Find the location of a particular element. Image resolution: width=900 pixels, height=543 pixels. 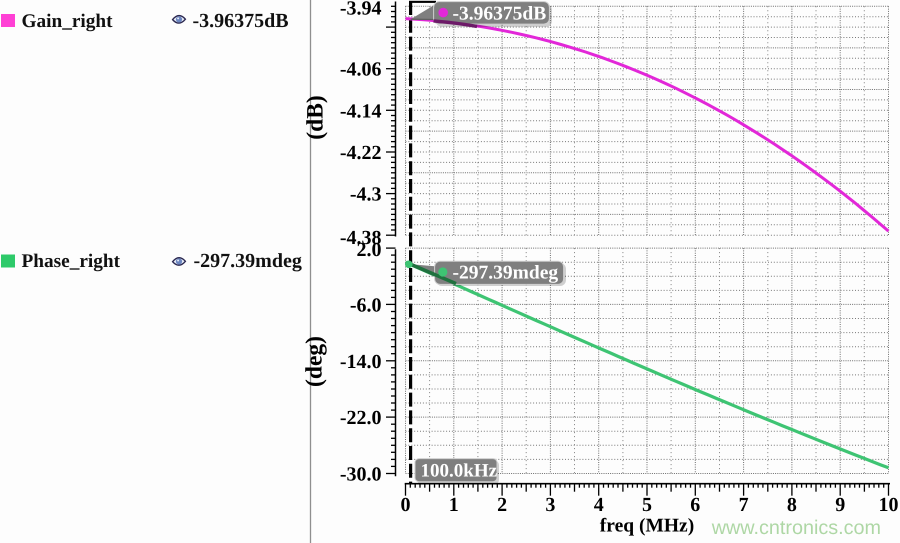

svg-text: 0 is located at coordinates (406, 505).